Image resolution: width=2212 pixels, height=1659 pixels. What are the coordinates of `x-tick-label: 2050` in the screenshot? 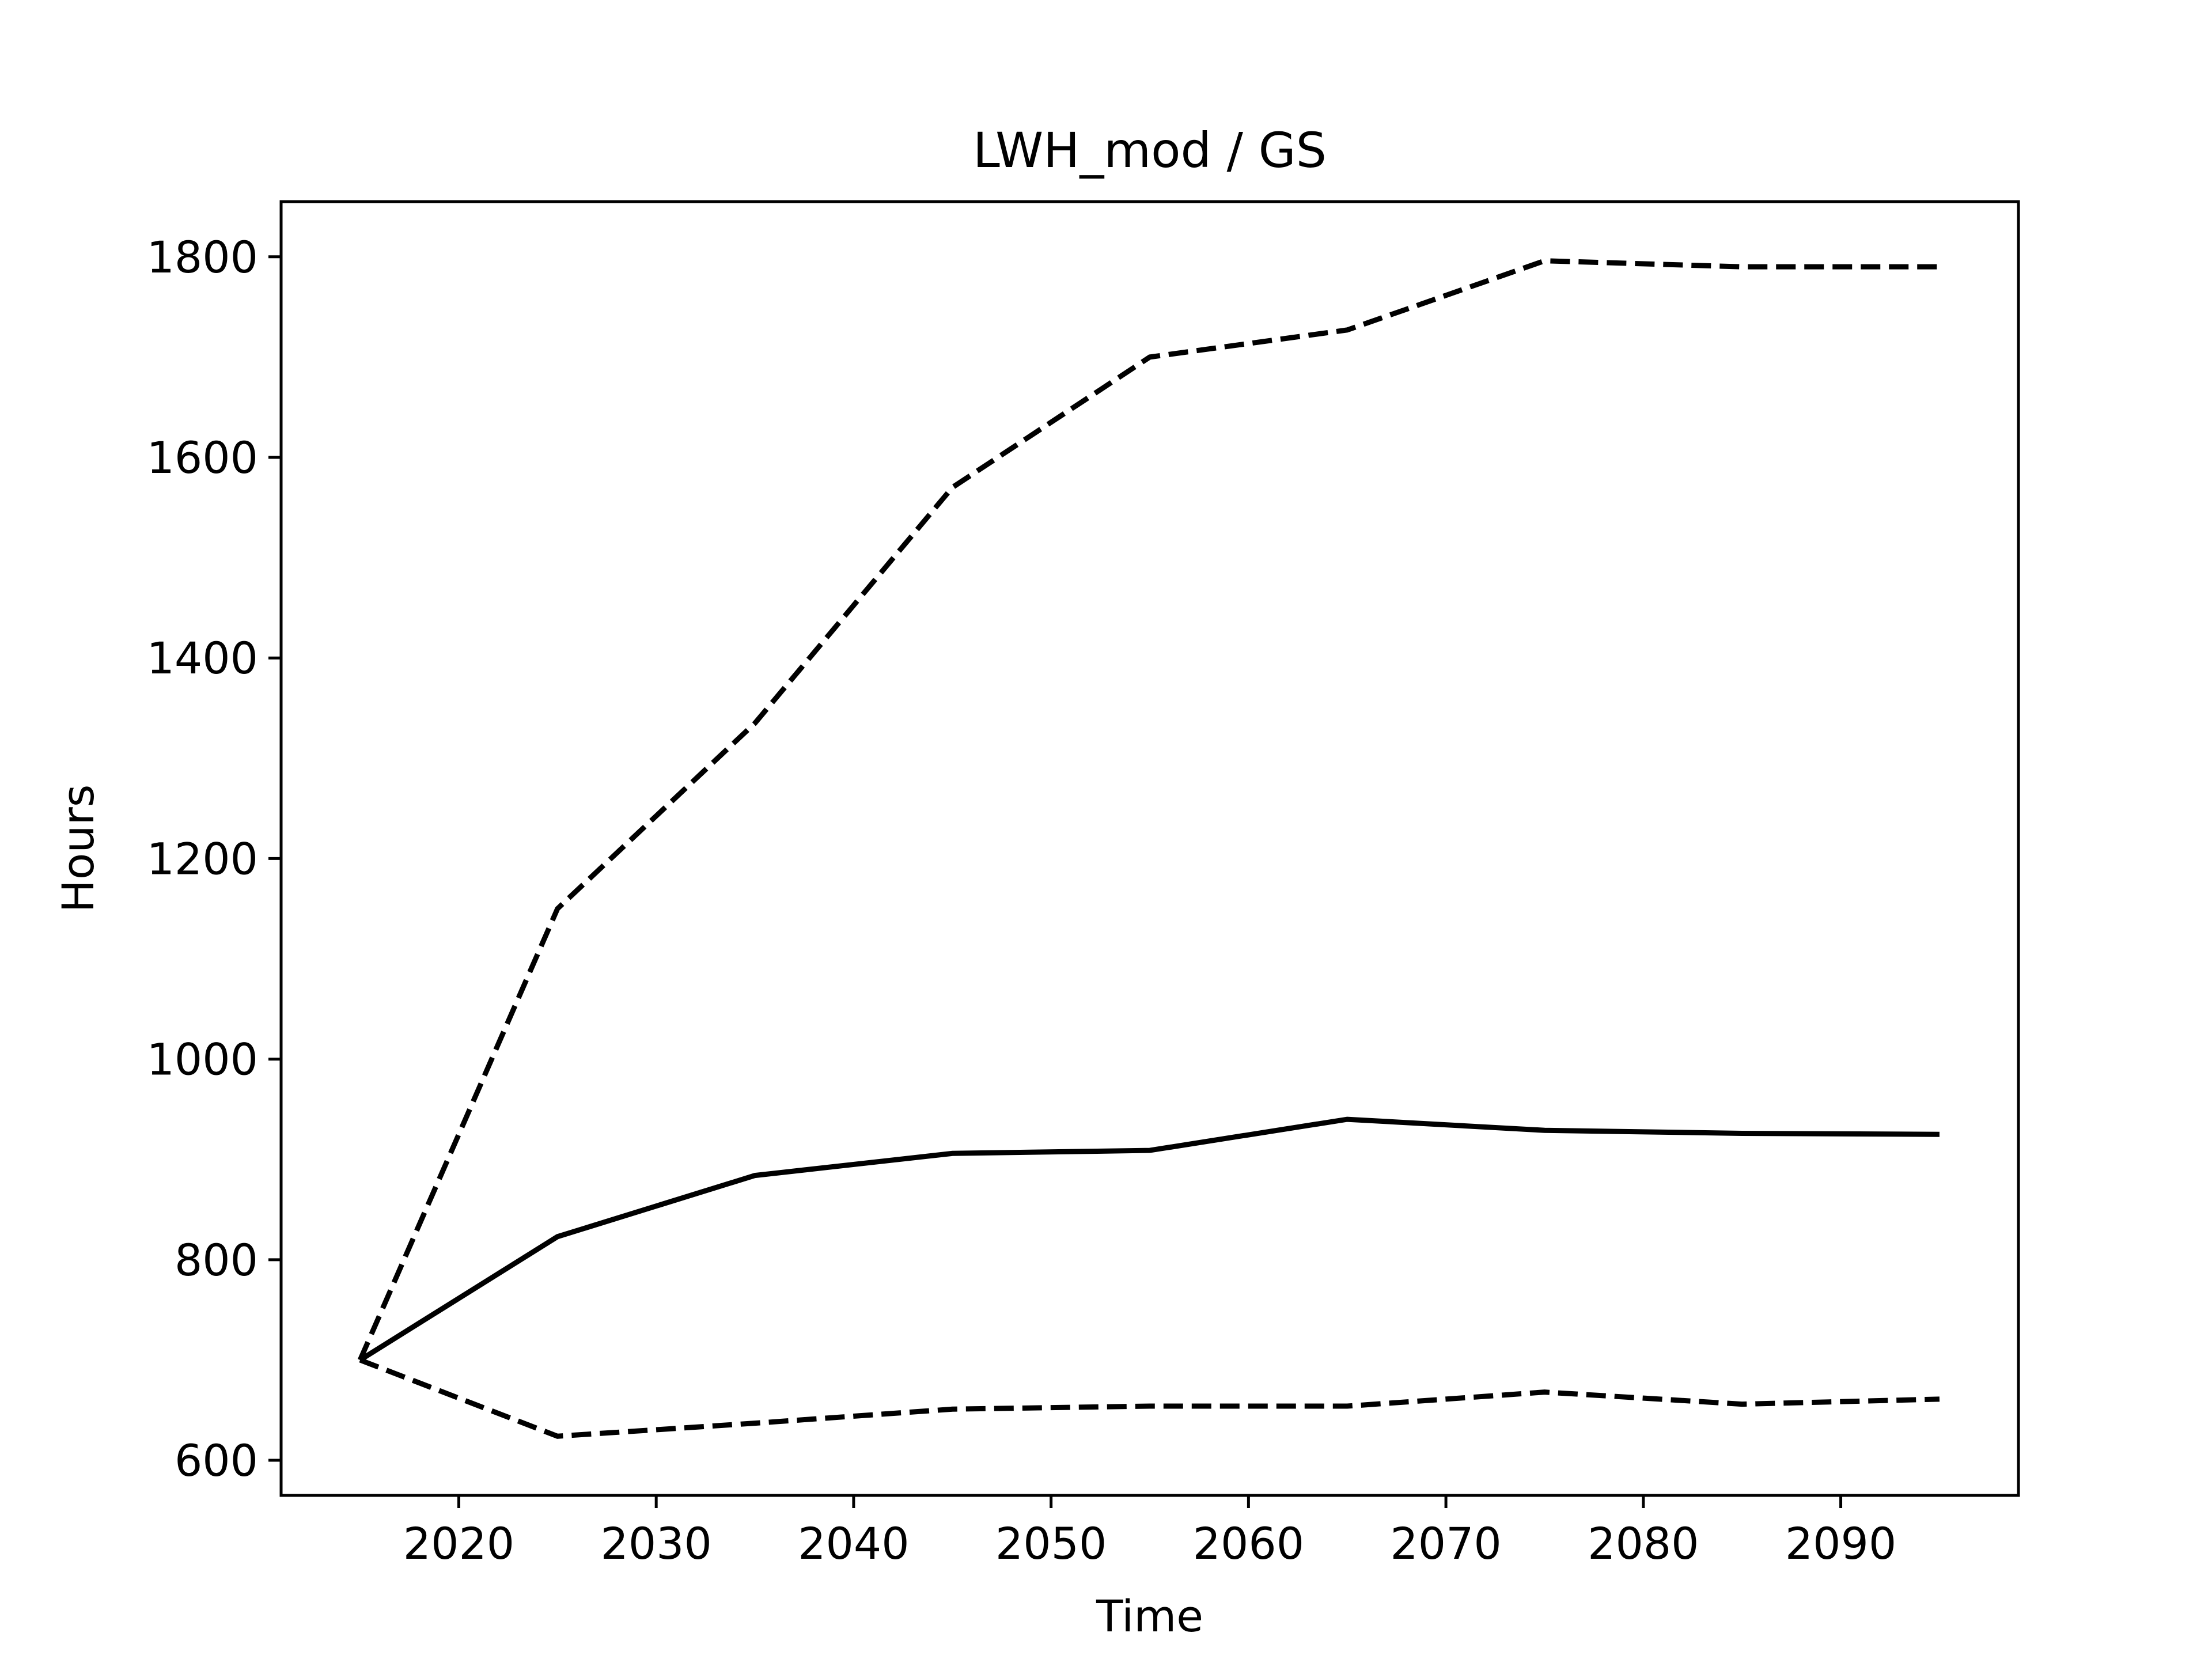 It's located at (1051, 1543).